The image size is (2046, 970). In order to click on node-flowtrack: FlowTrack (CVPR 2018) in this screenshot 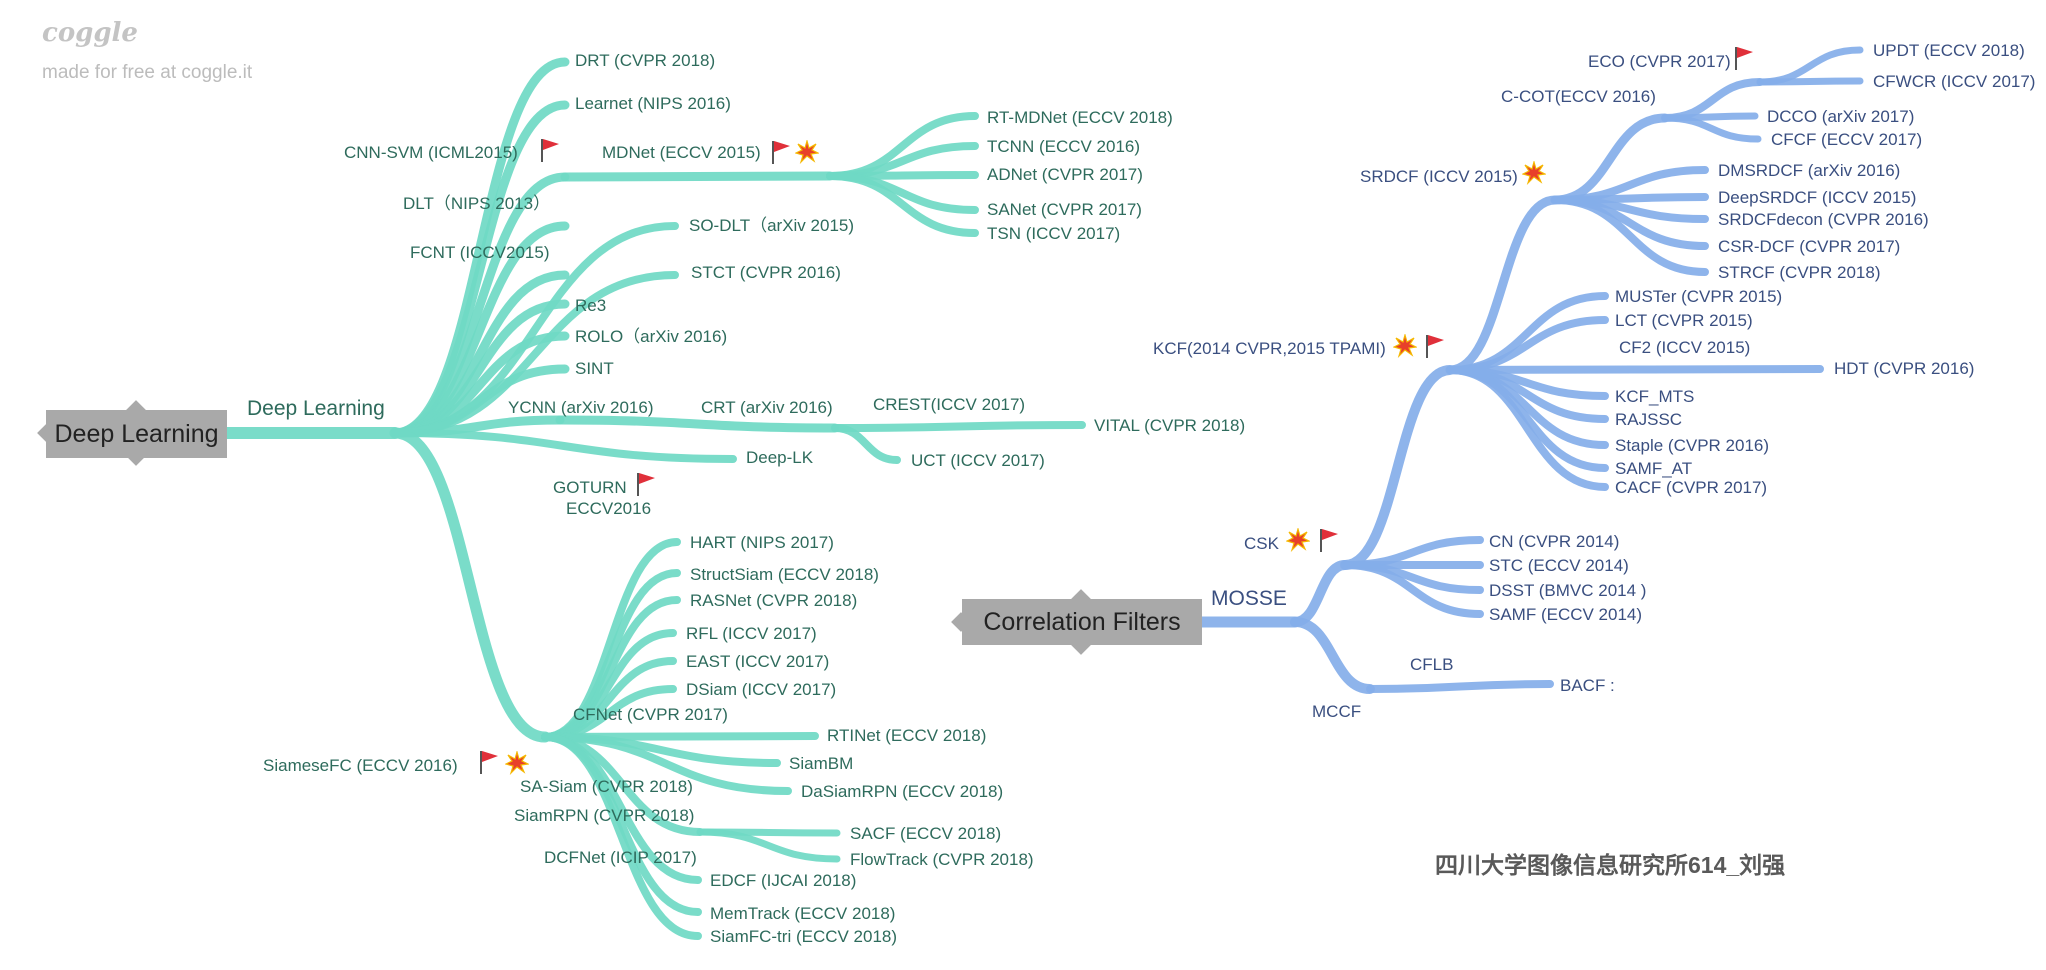, I will do `click(942, 859)`.